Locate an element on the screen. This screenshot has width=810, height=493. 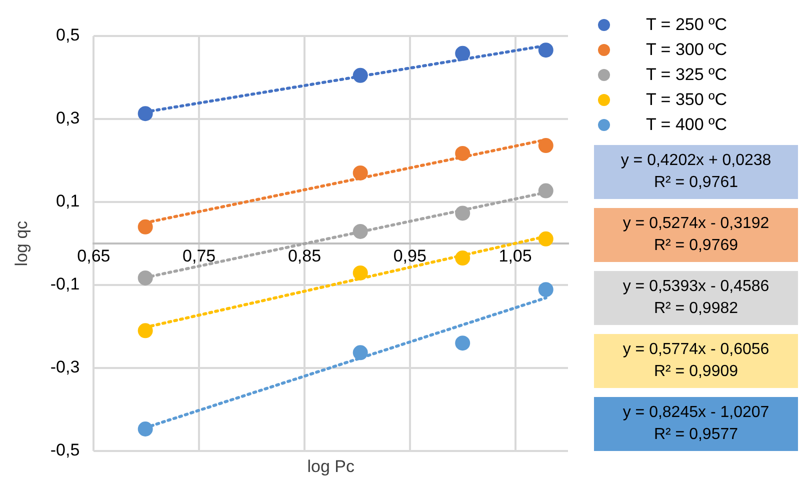
x-tick-label: 1,05 is located at coordinates (515, 256).